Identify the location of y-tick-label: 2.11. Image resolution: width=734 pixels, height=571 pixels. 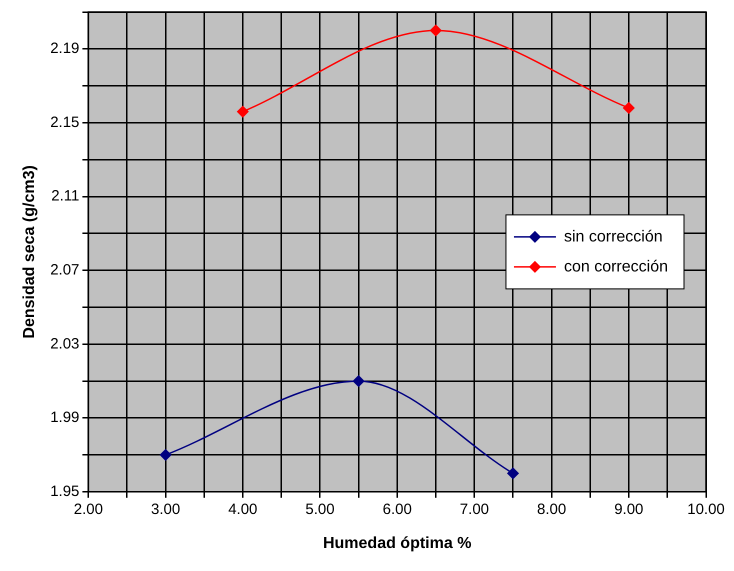
(65, 196).